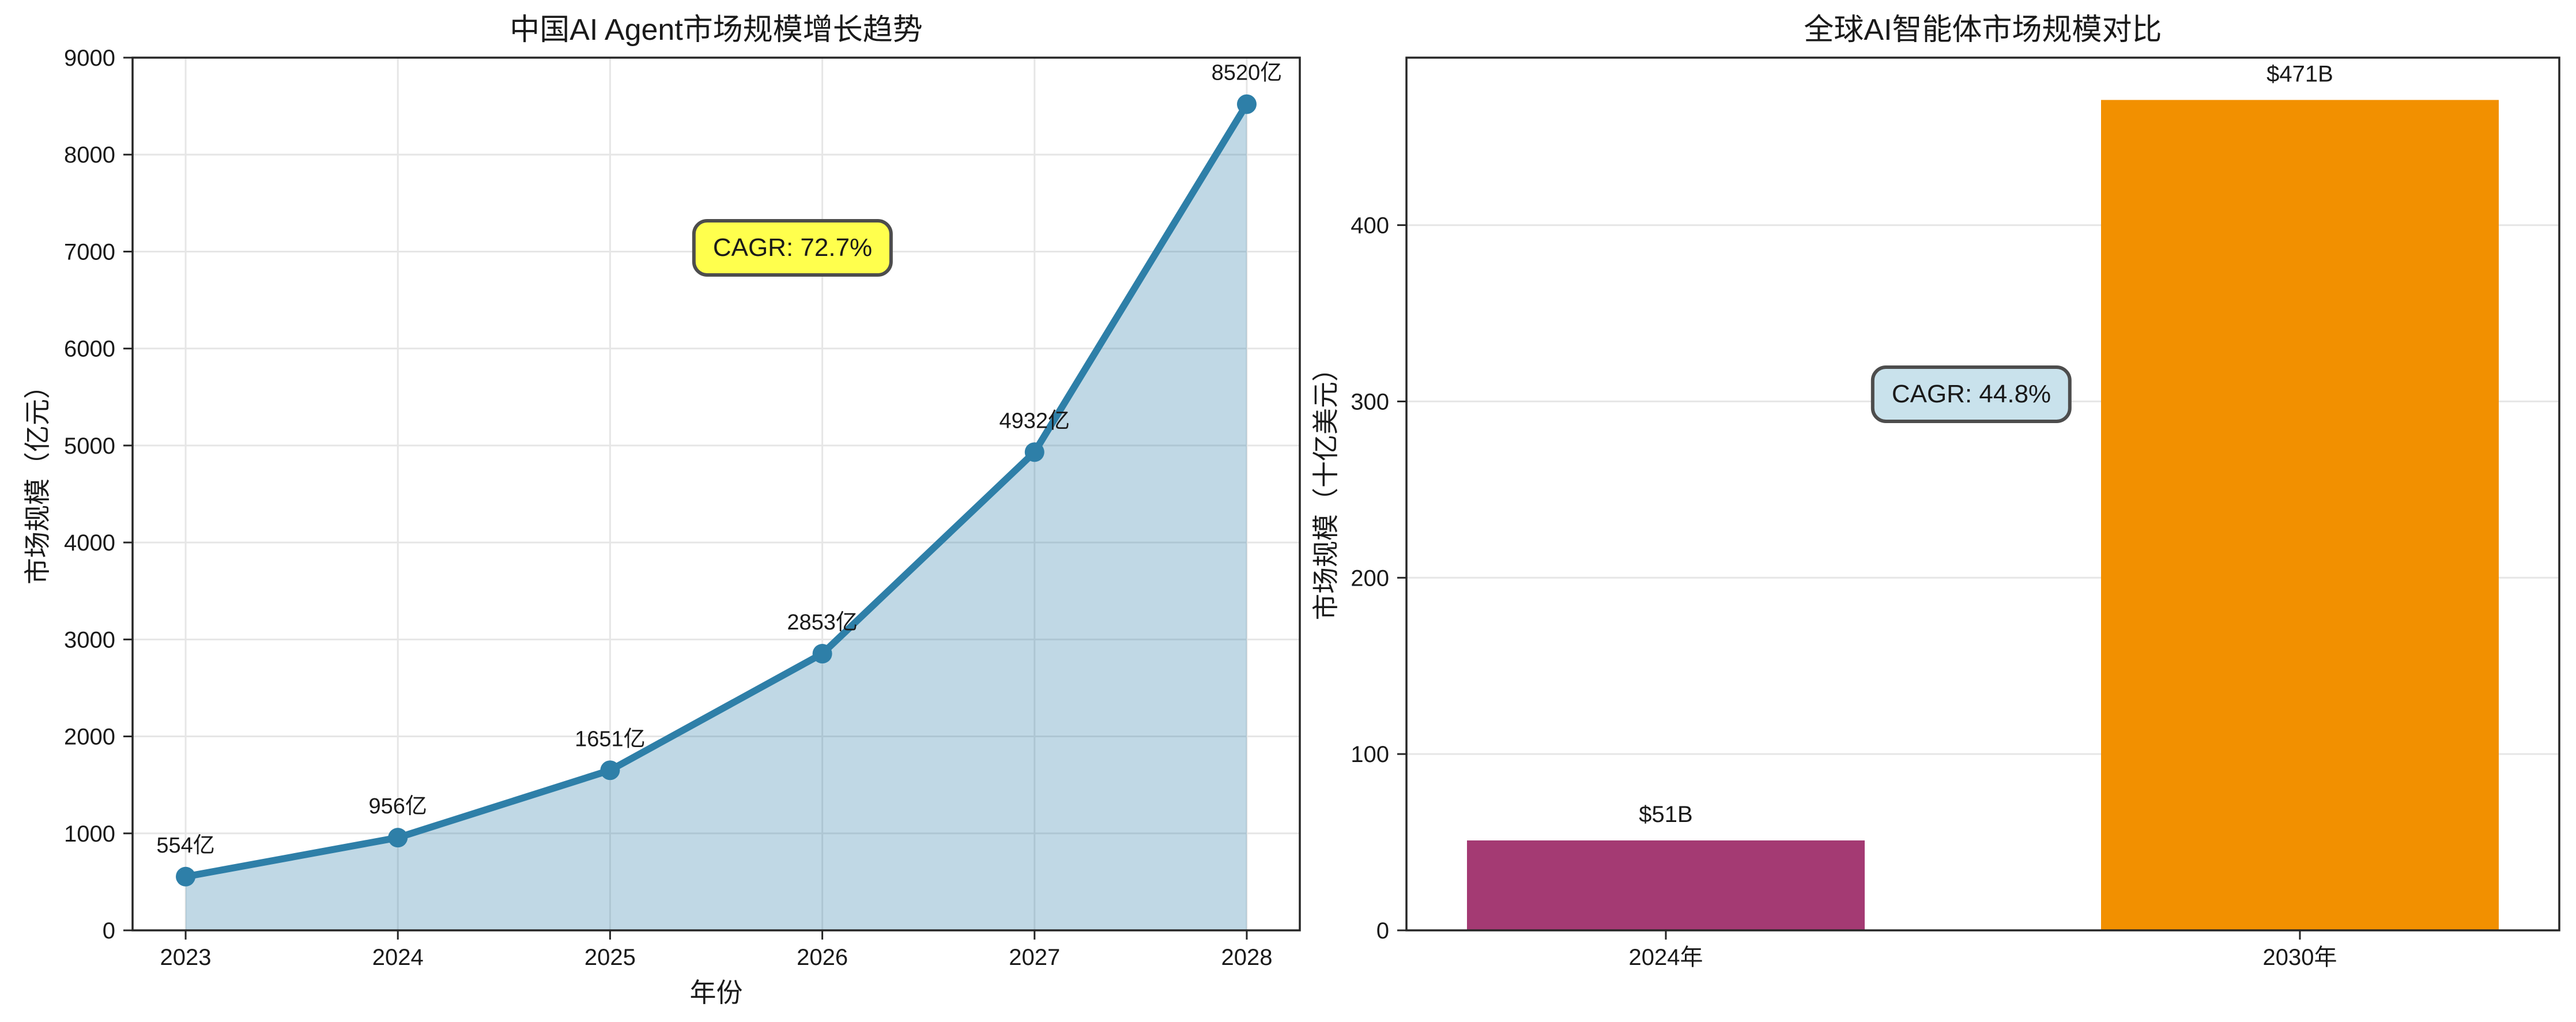 This screenshot has height=1022, width=2576. Describe the element at coordinates (1370, 578) in the screenshot. I see `y-tick-label: 200` at that location.